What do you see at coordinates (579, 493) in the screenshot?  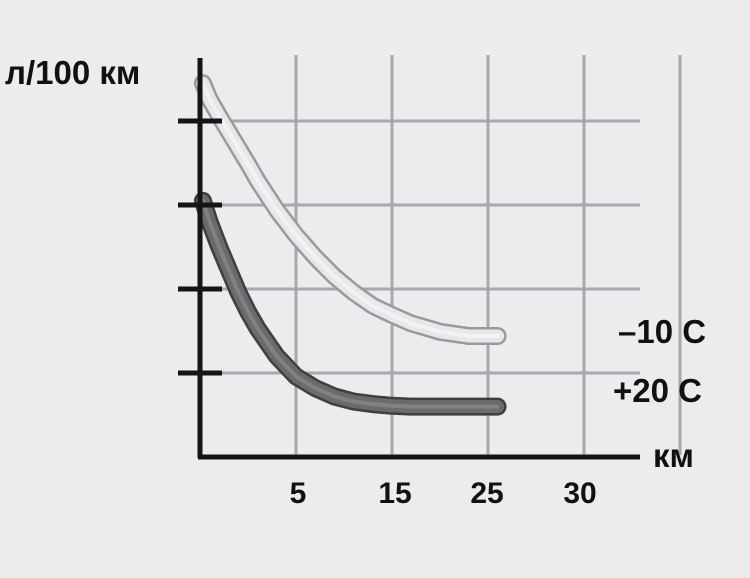 I see `x-tick-label: 30` at bounding box center [579, 493].